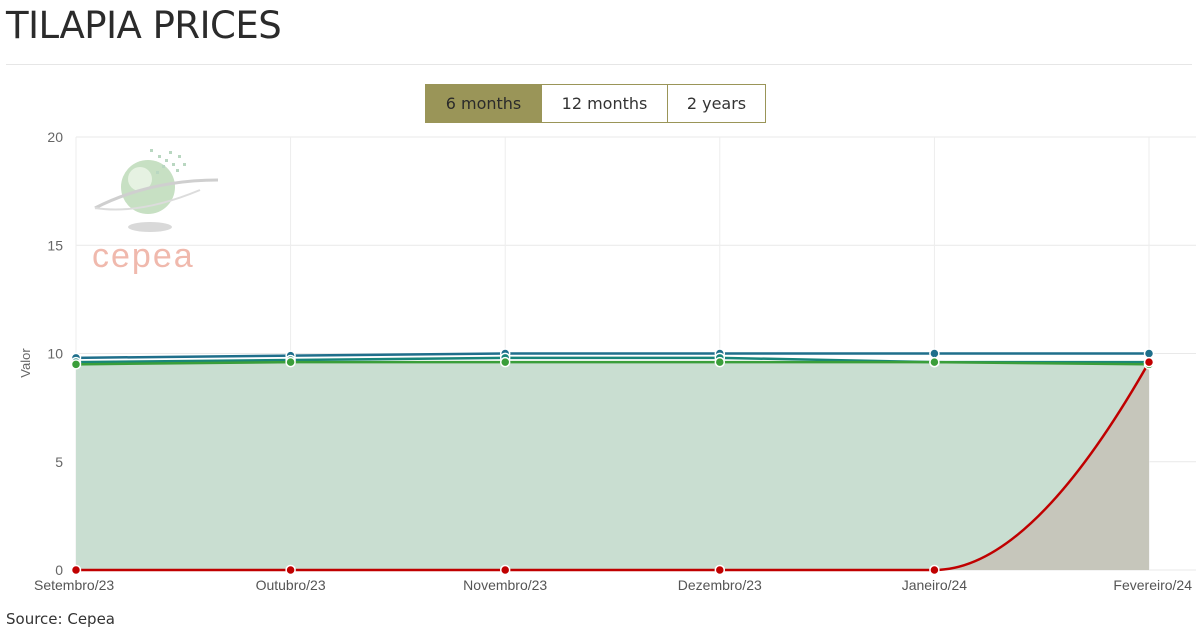 Image resolution: width=1198 pixels, height=640 pixels. What do you see at coordinates (55, 245) in the screenshot?
I see `y-tick-label-3: 15` at bounding box center [55, 245].